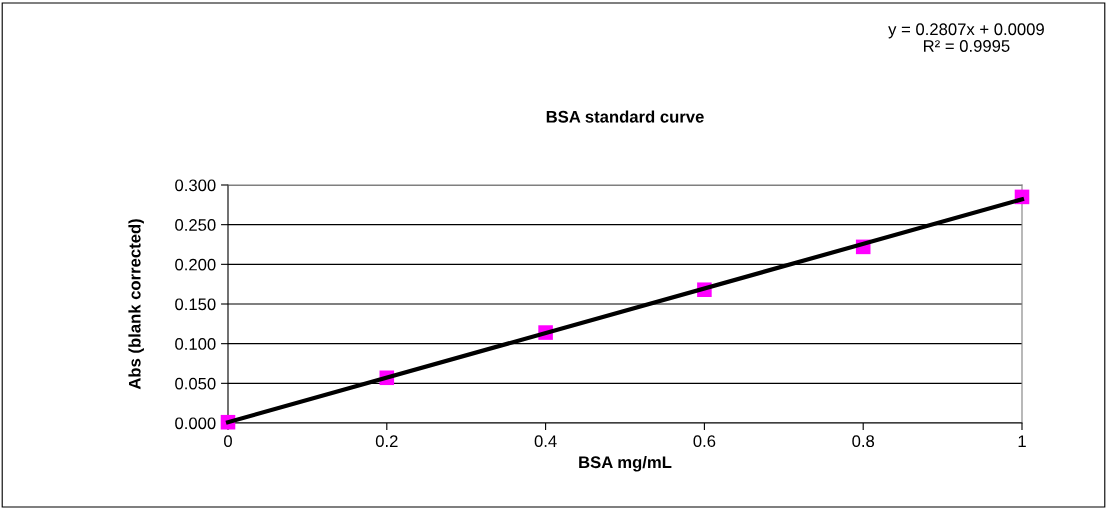 Image resolution: width=1107 pixels, height=509 pixels. What do you see at coordinates (625, 116) in the screenshot?
I see `chart-title: BSA standard curve` at bounding box center [625, 116].